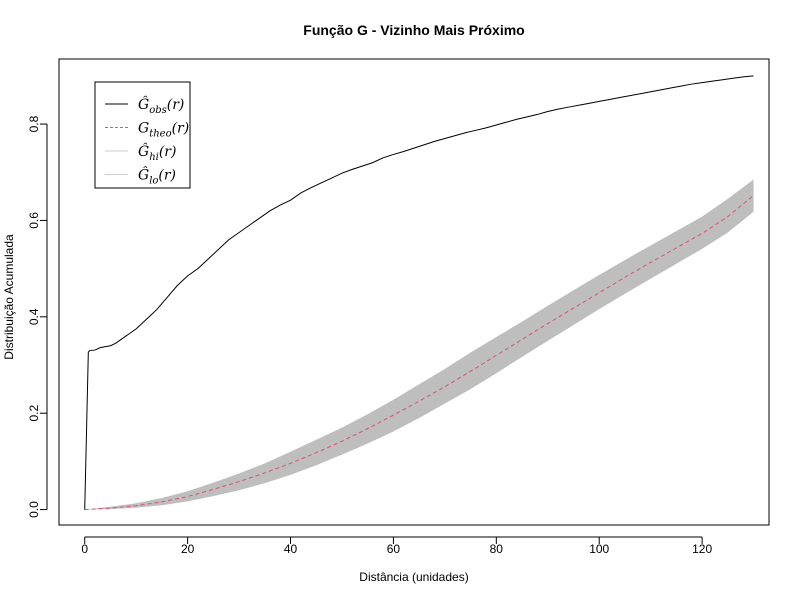 The width and height of the screenshot is (800, 600). I want to click on x-tick-label: 80, so click(497, 549).